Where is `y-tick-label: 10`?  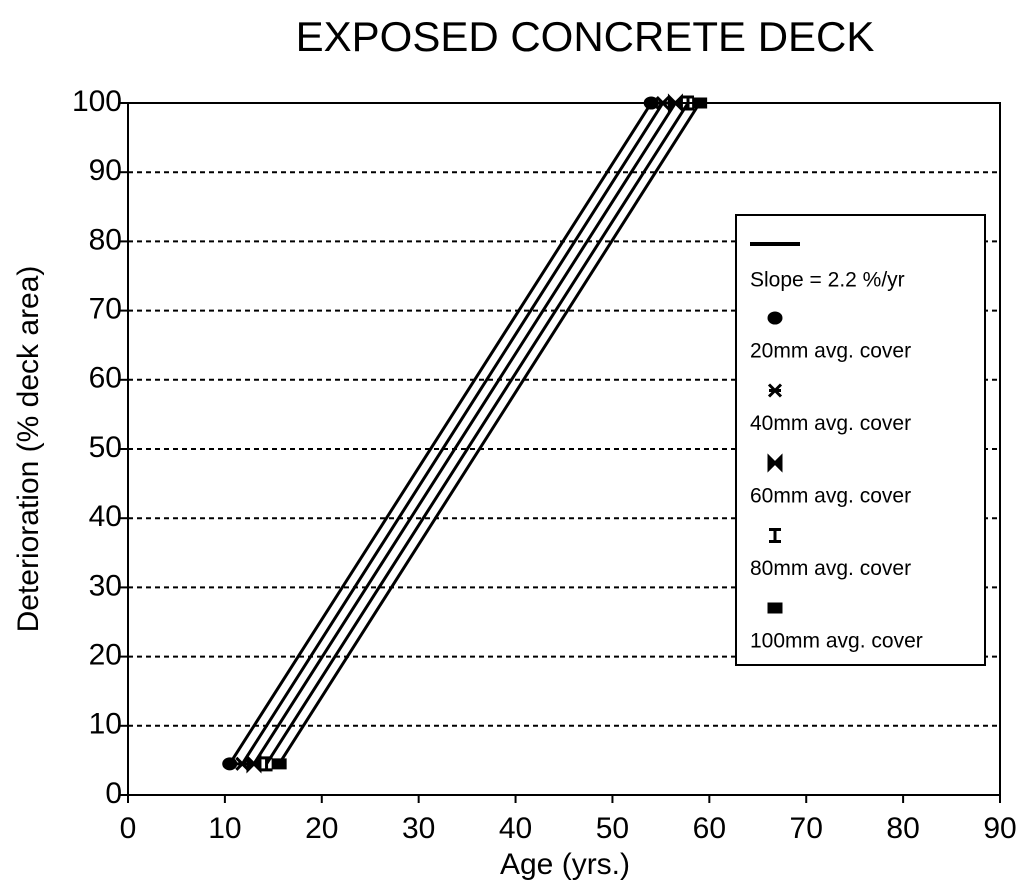 y-tick-label: 10 is located at coordinates (105, 724).